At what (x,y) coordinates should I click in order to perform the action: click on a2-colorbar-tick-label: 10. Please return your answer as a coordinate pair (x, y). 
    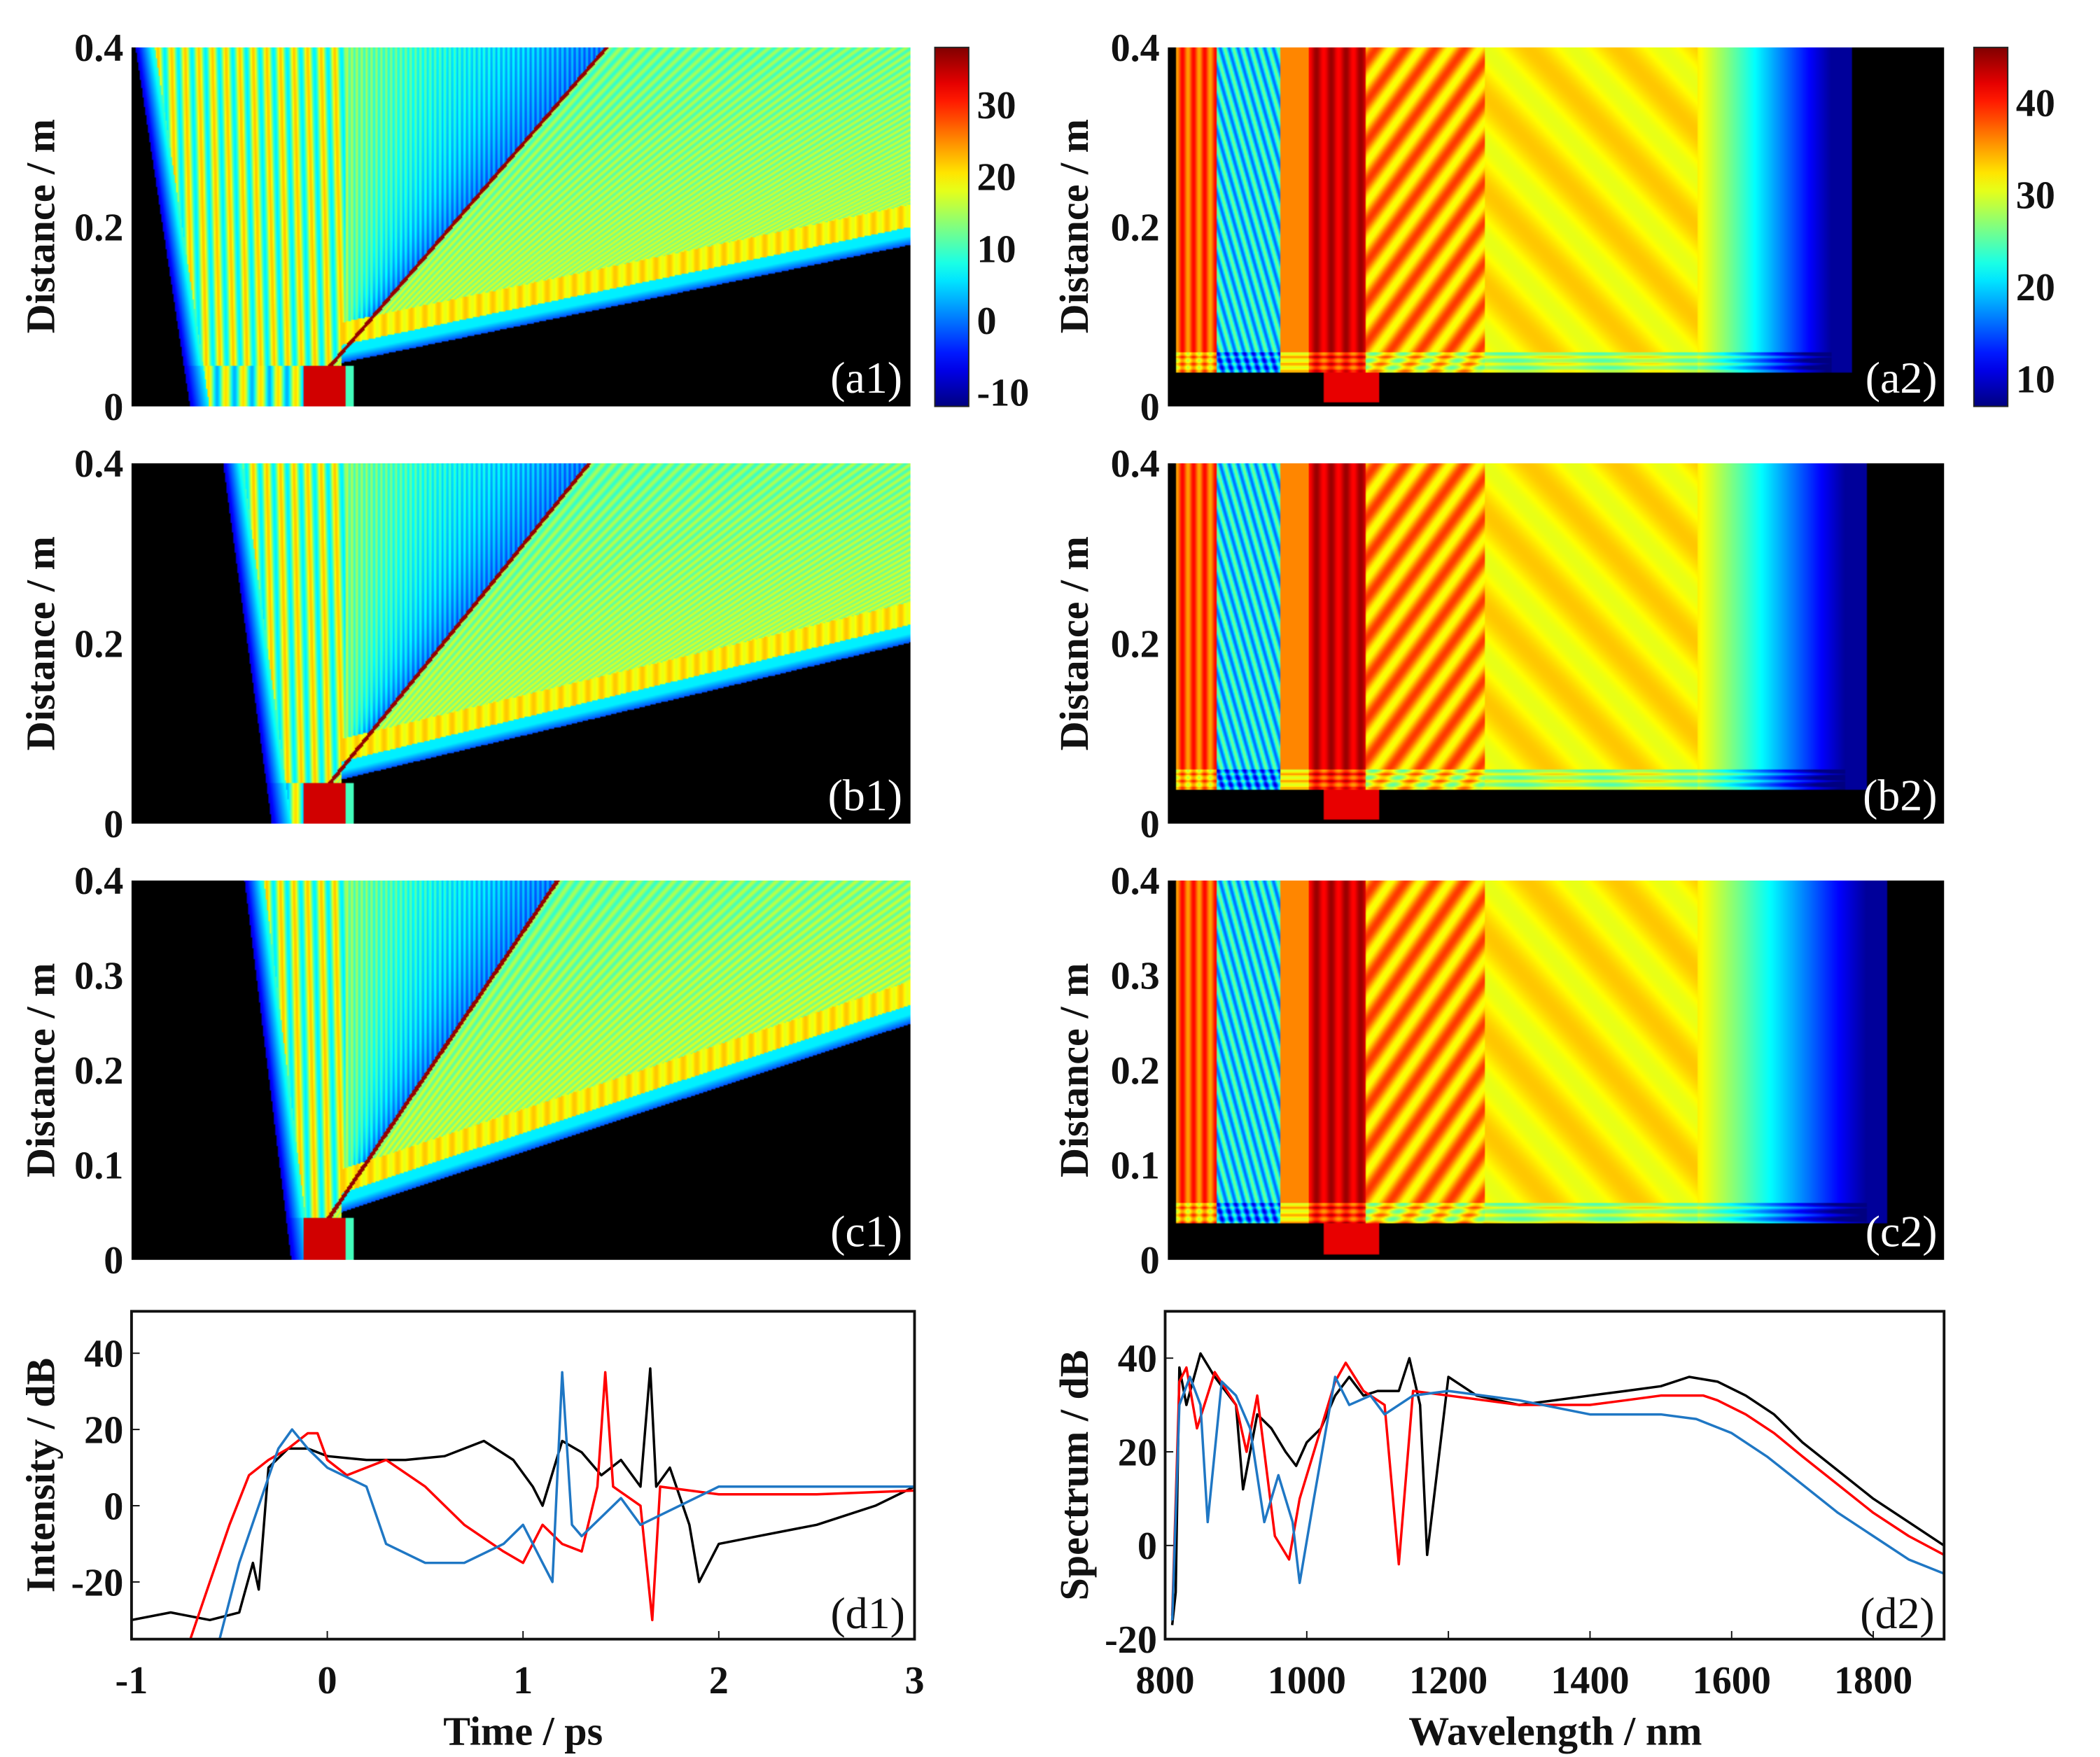
    Looking at the image, I should click on (2035, 379).